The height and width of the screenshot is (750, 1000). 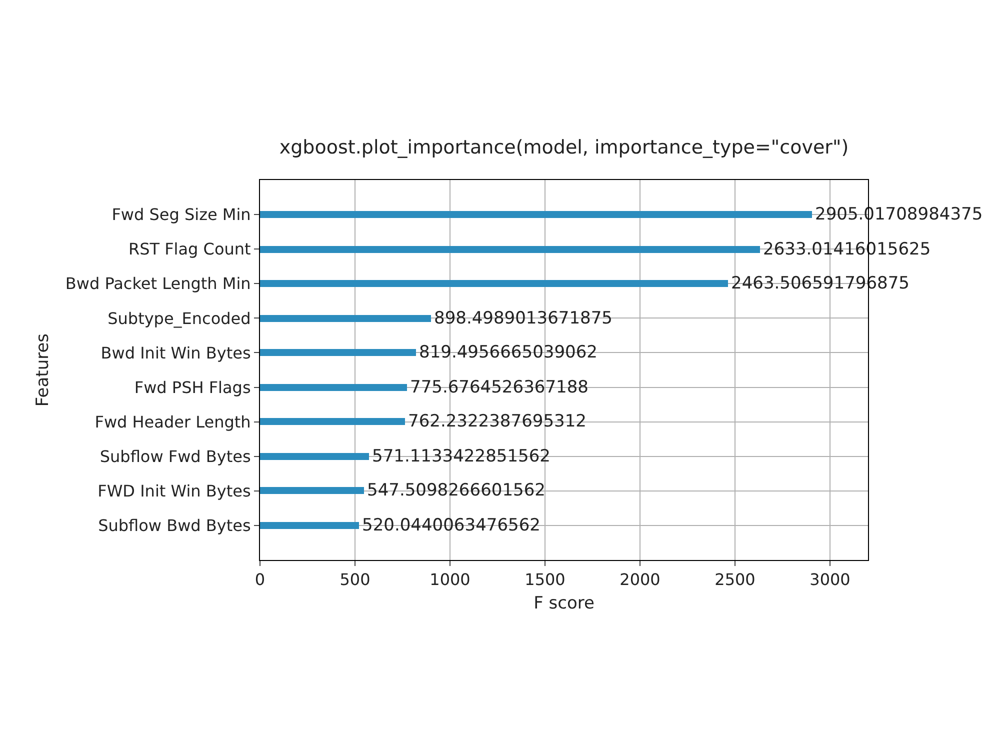 What do you see at coordinates (456, 490) in the screenshot?
I see `data-label: 547.5098266601562` at bounding box center [456, 490].